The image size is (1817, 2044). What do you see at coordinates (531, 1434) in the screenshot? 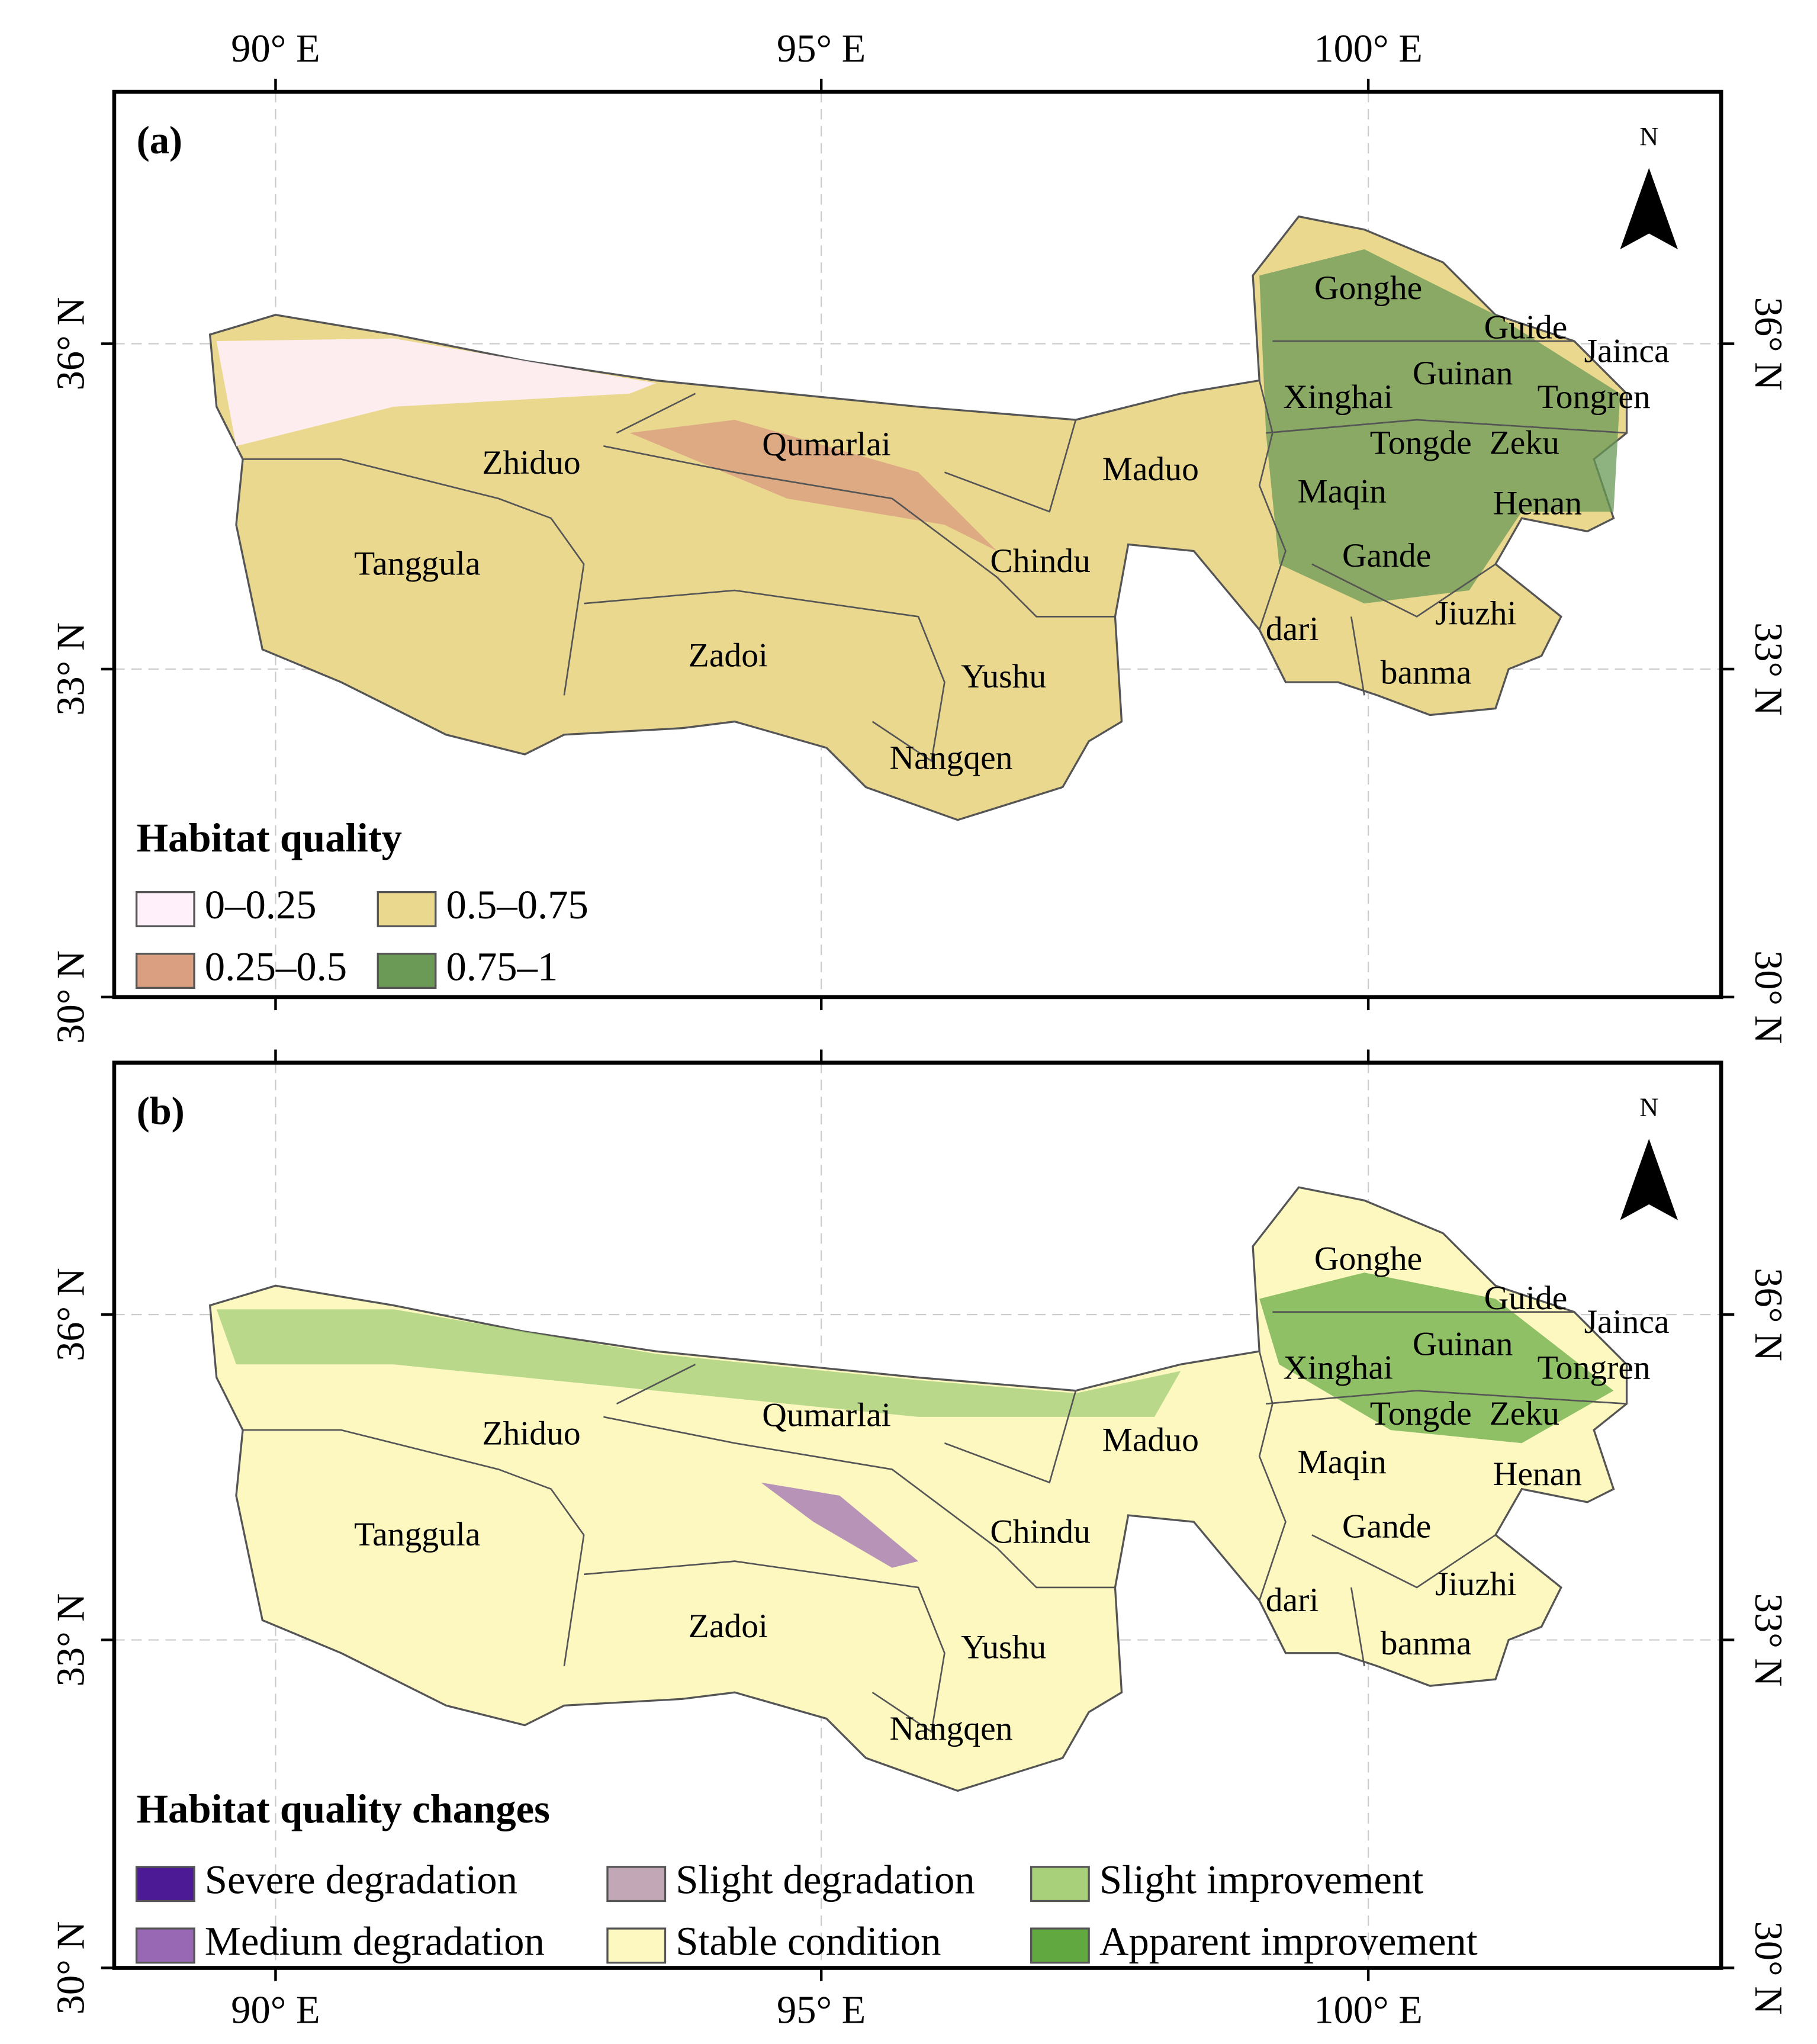
I see `region-label: Zhiduo` at bounding box center [531, 1434].